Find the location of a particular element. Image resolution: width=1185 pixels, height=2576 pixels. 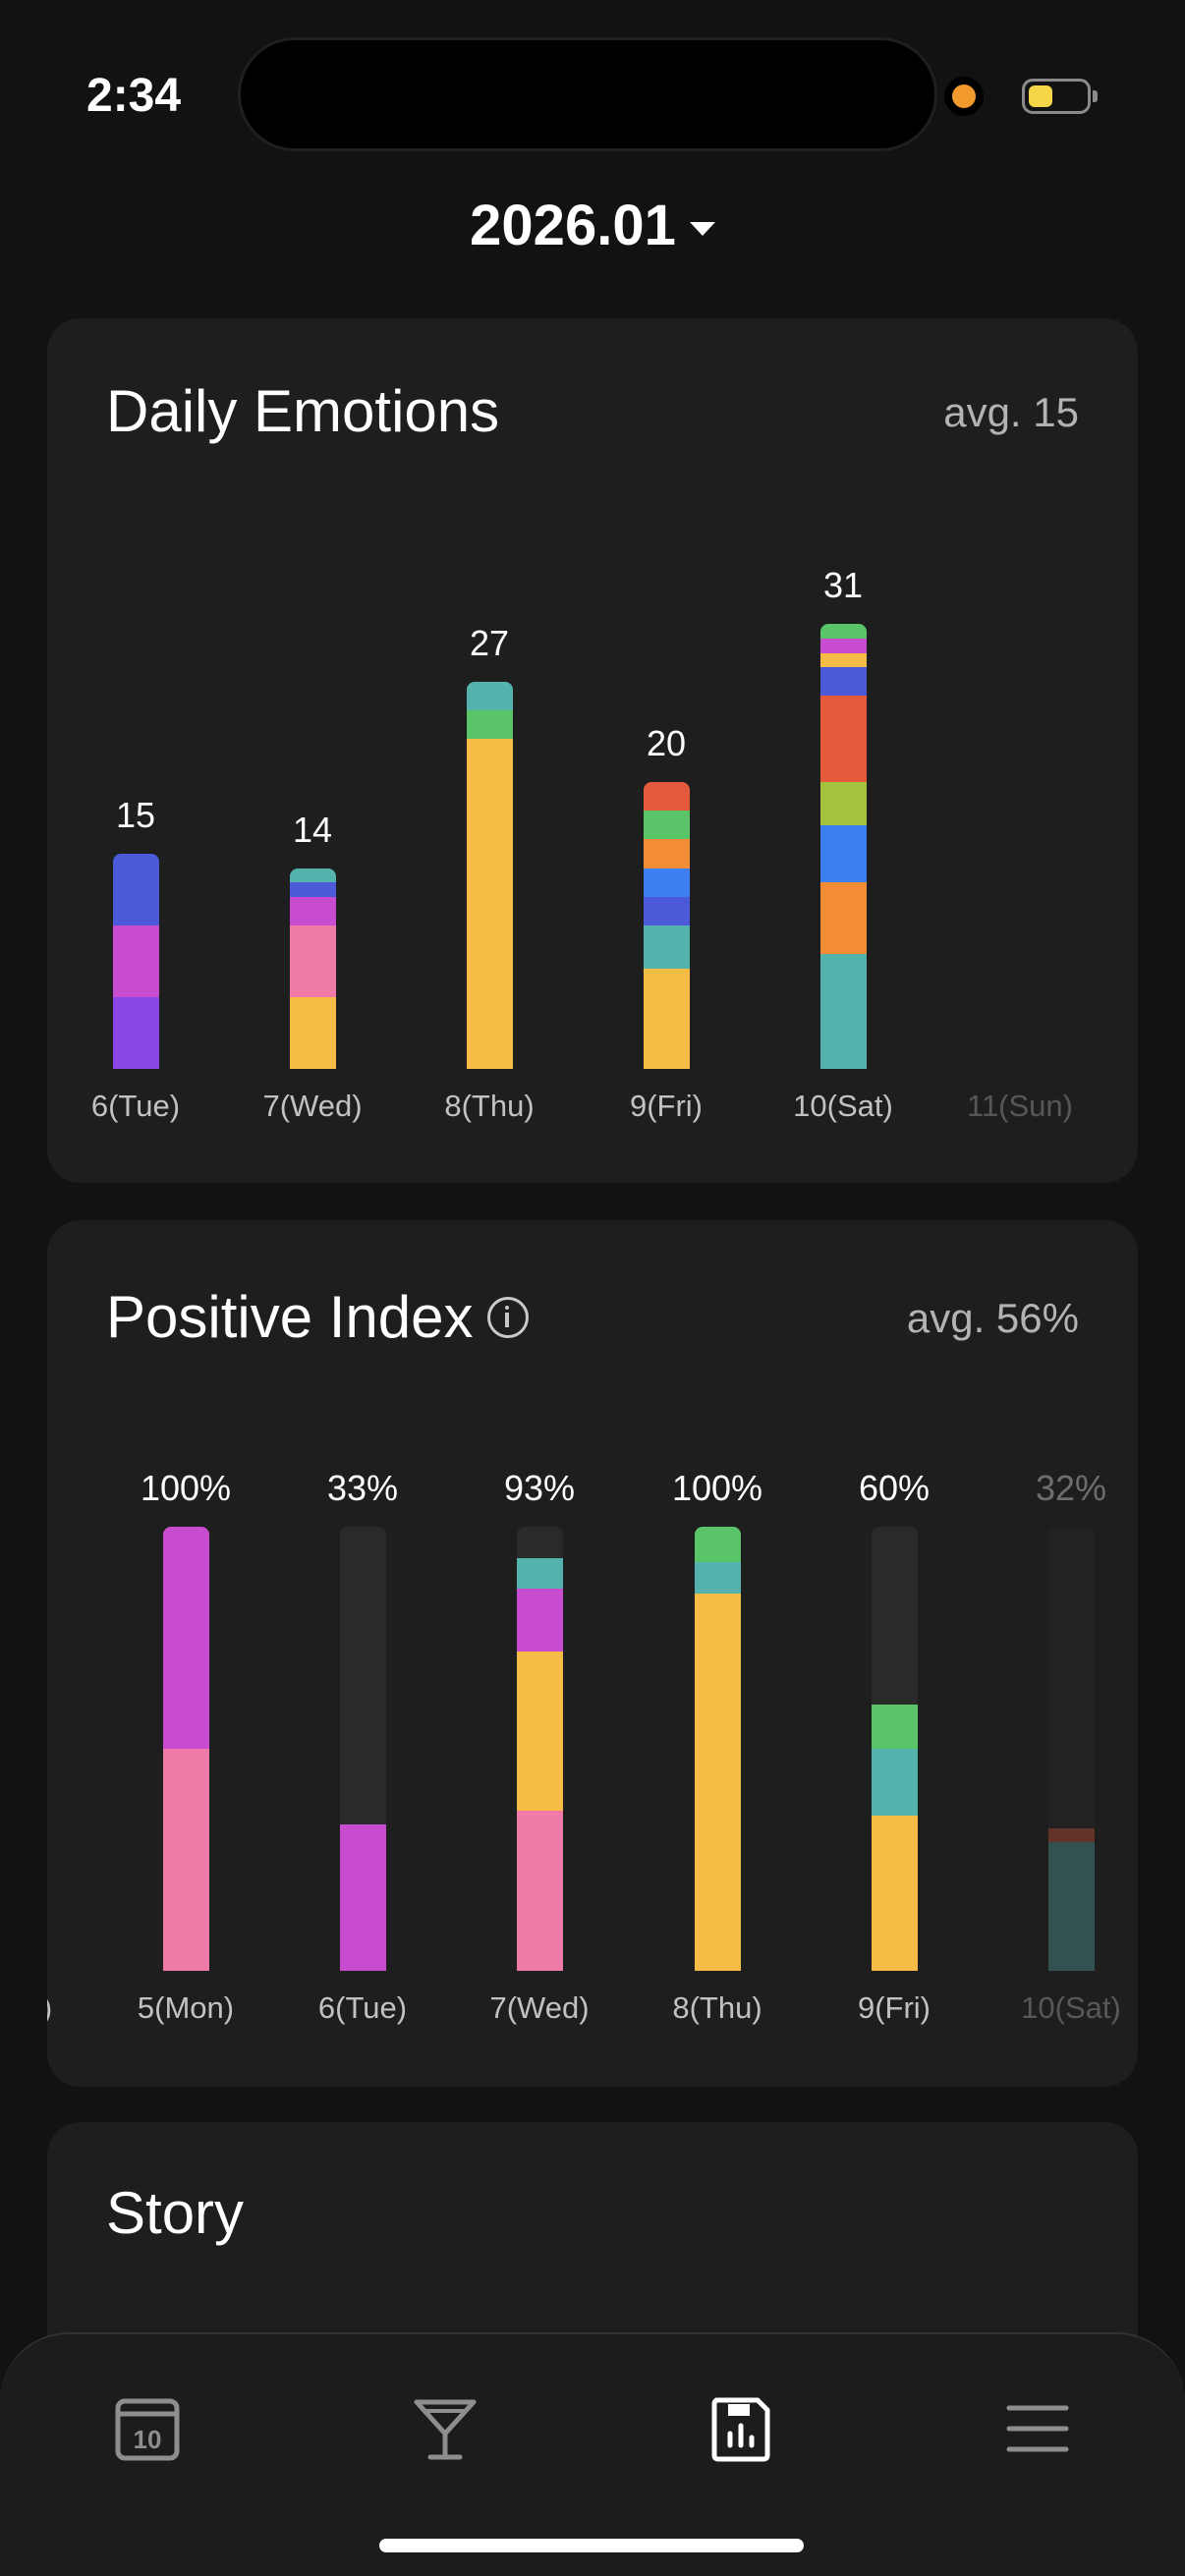

home-indicator is located at coordinates (592, 2545).